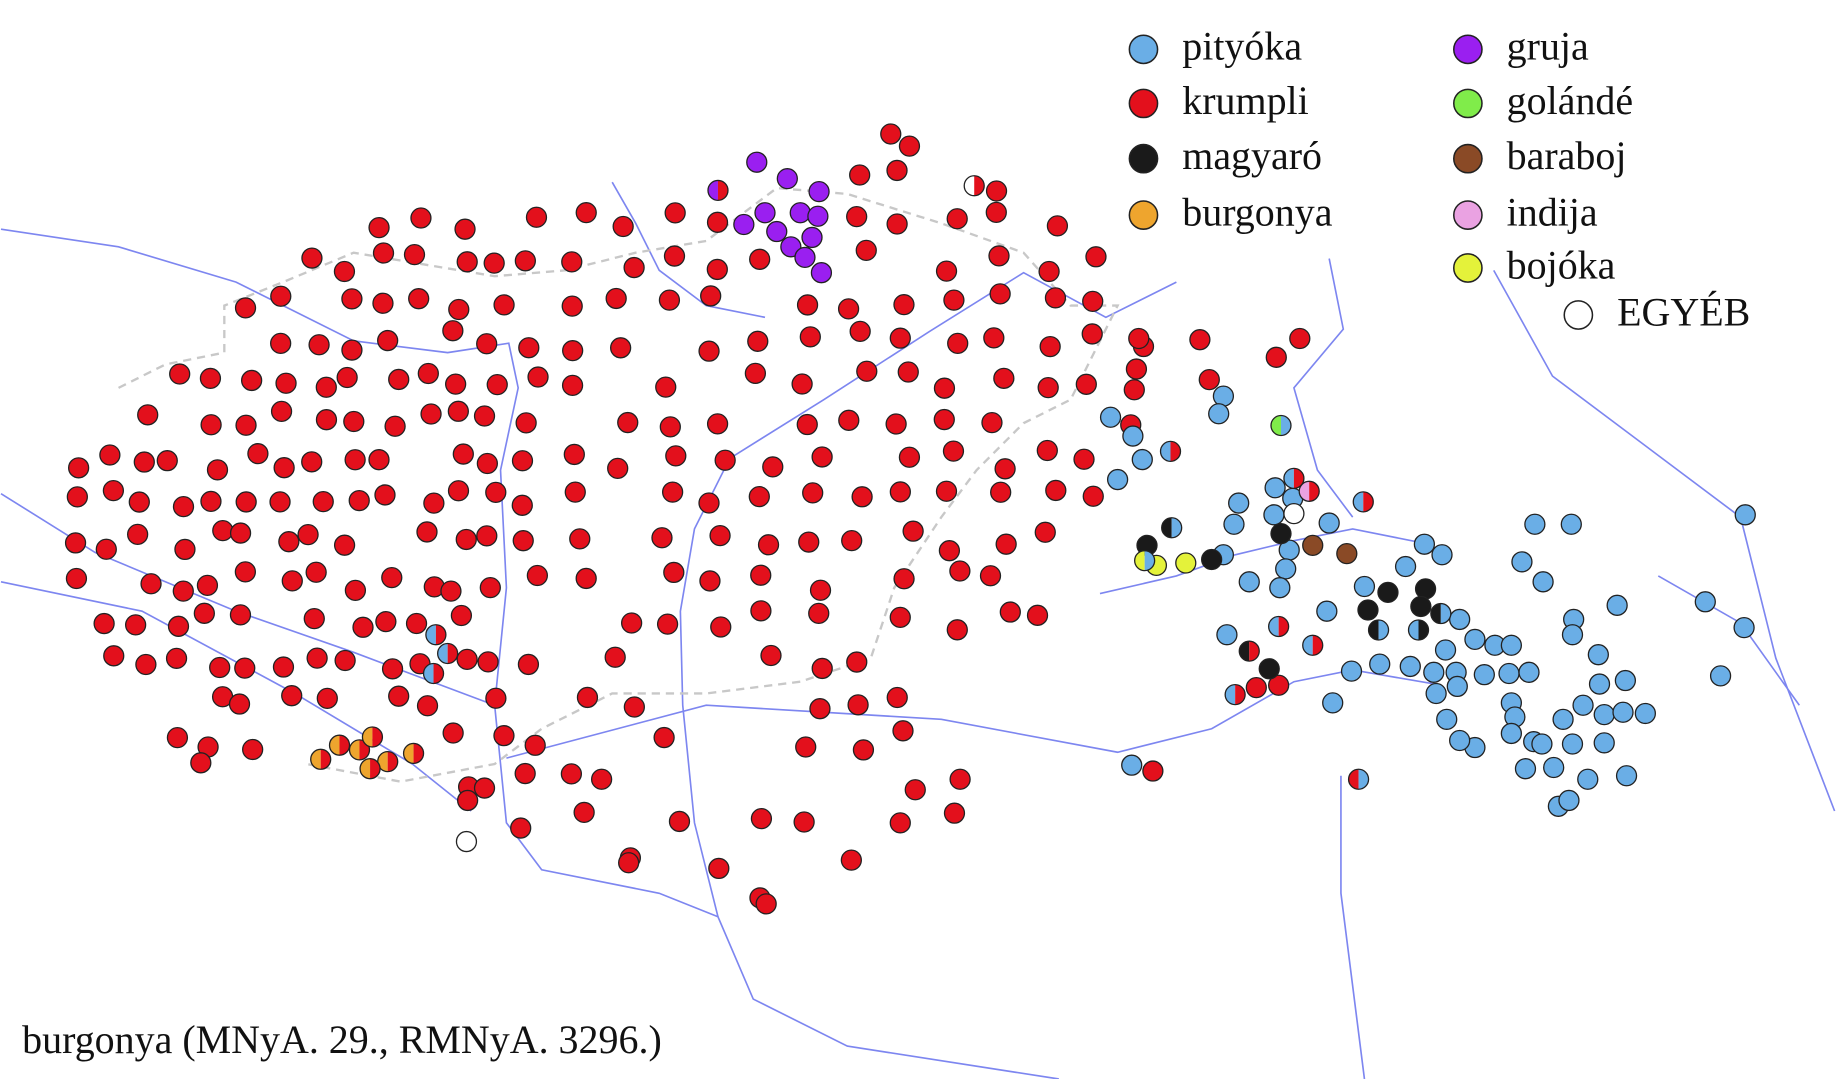  Describe the element at coordinates (1567, 155) in the screenshot. I see `legend-label: baraboj` at that location.